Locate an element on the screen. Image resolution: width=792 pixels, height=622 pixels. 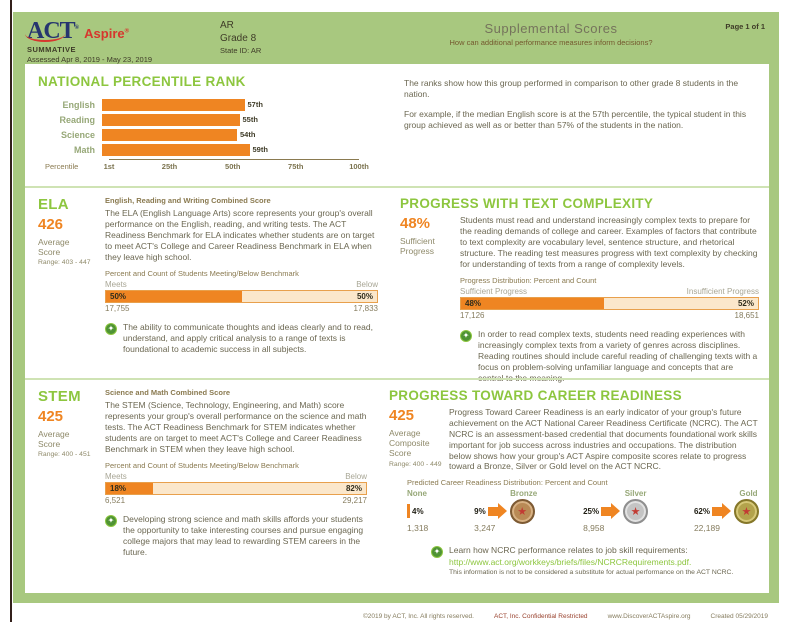
sufficient-pct: 48% is located at coordinates (473, 304).